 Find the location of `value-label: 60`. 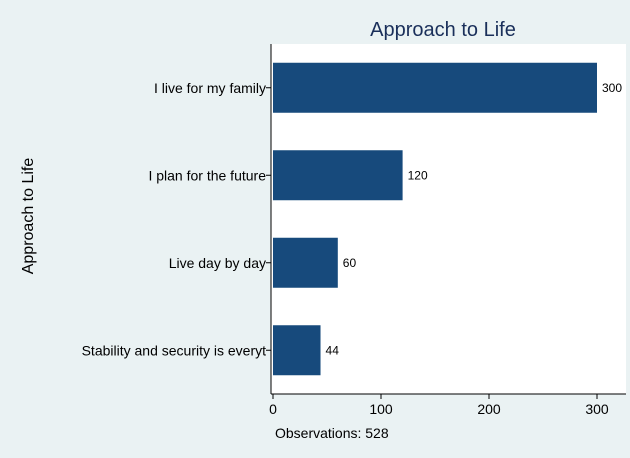

value-label: 60 is located at coordinates (350, 263).